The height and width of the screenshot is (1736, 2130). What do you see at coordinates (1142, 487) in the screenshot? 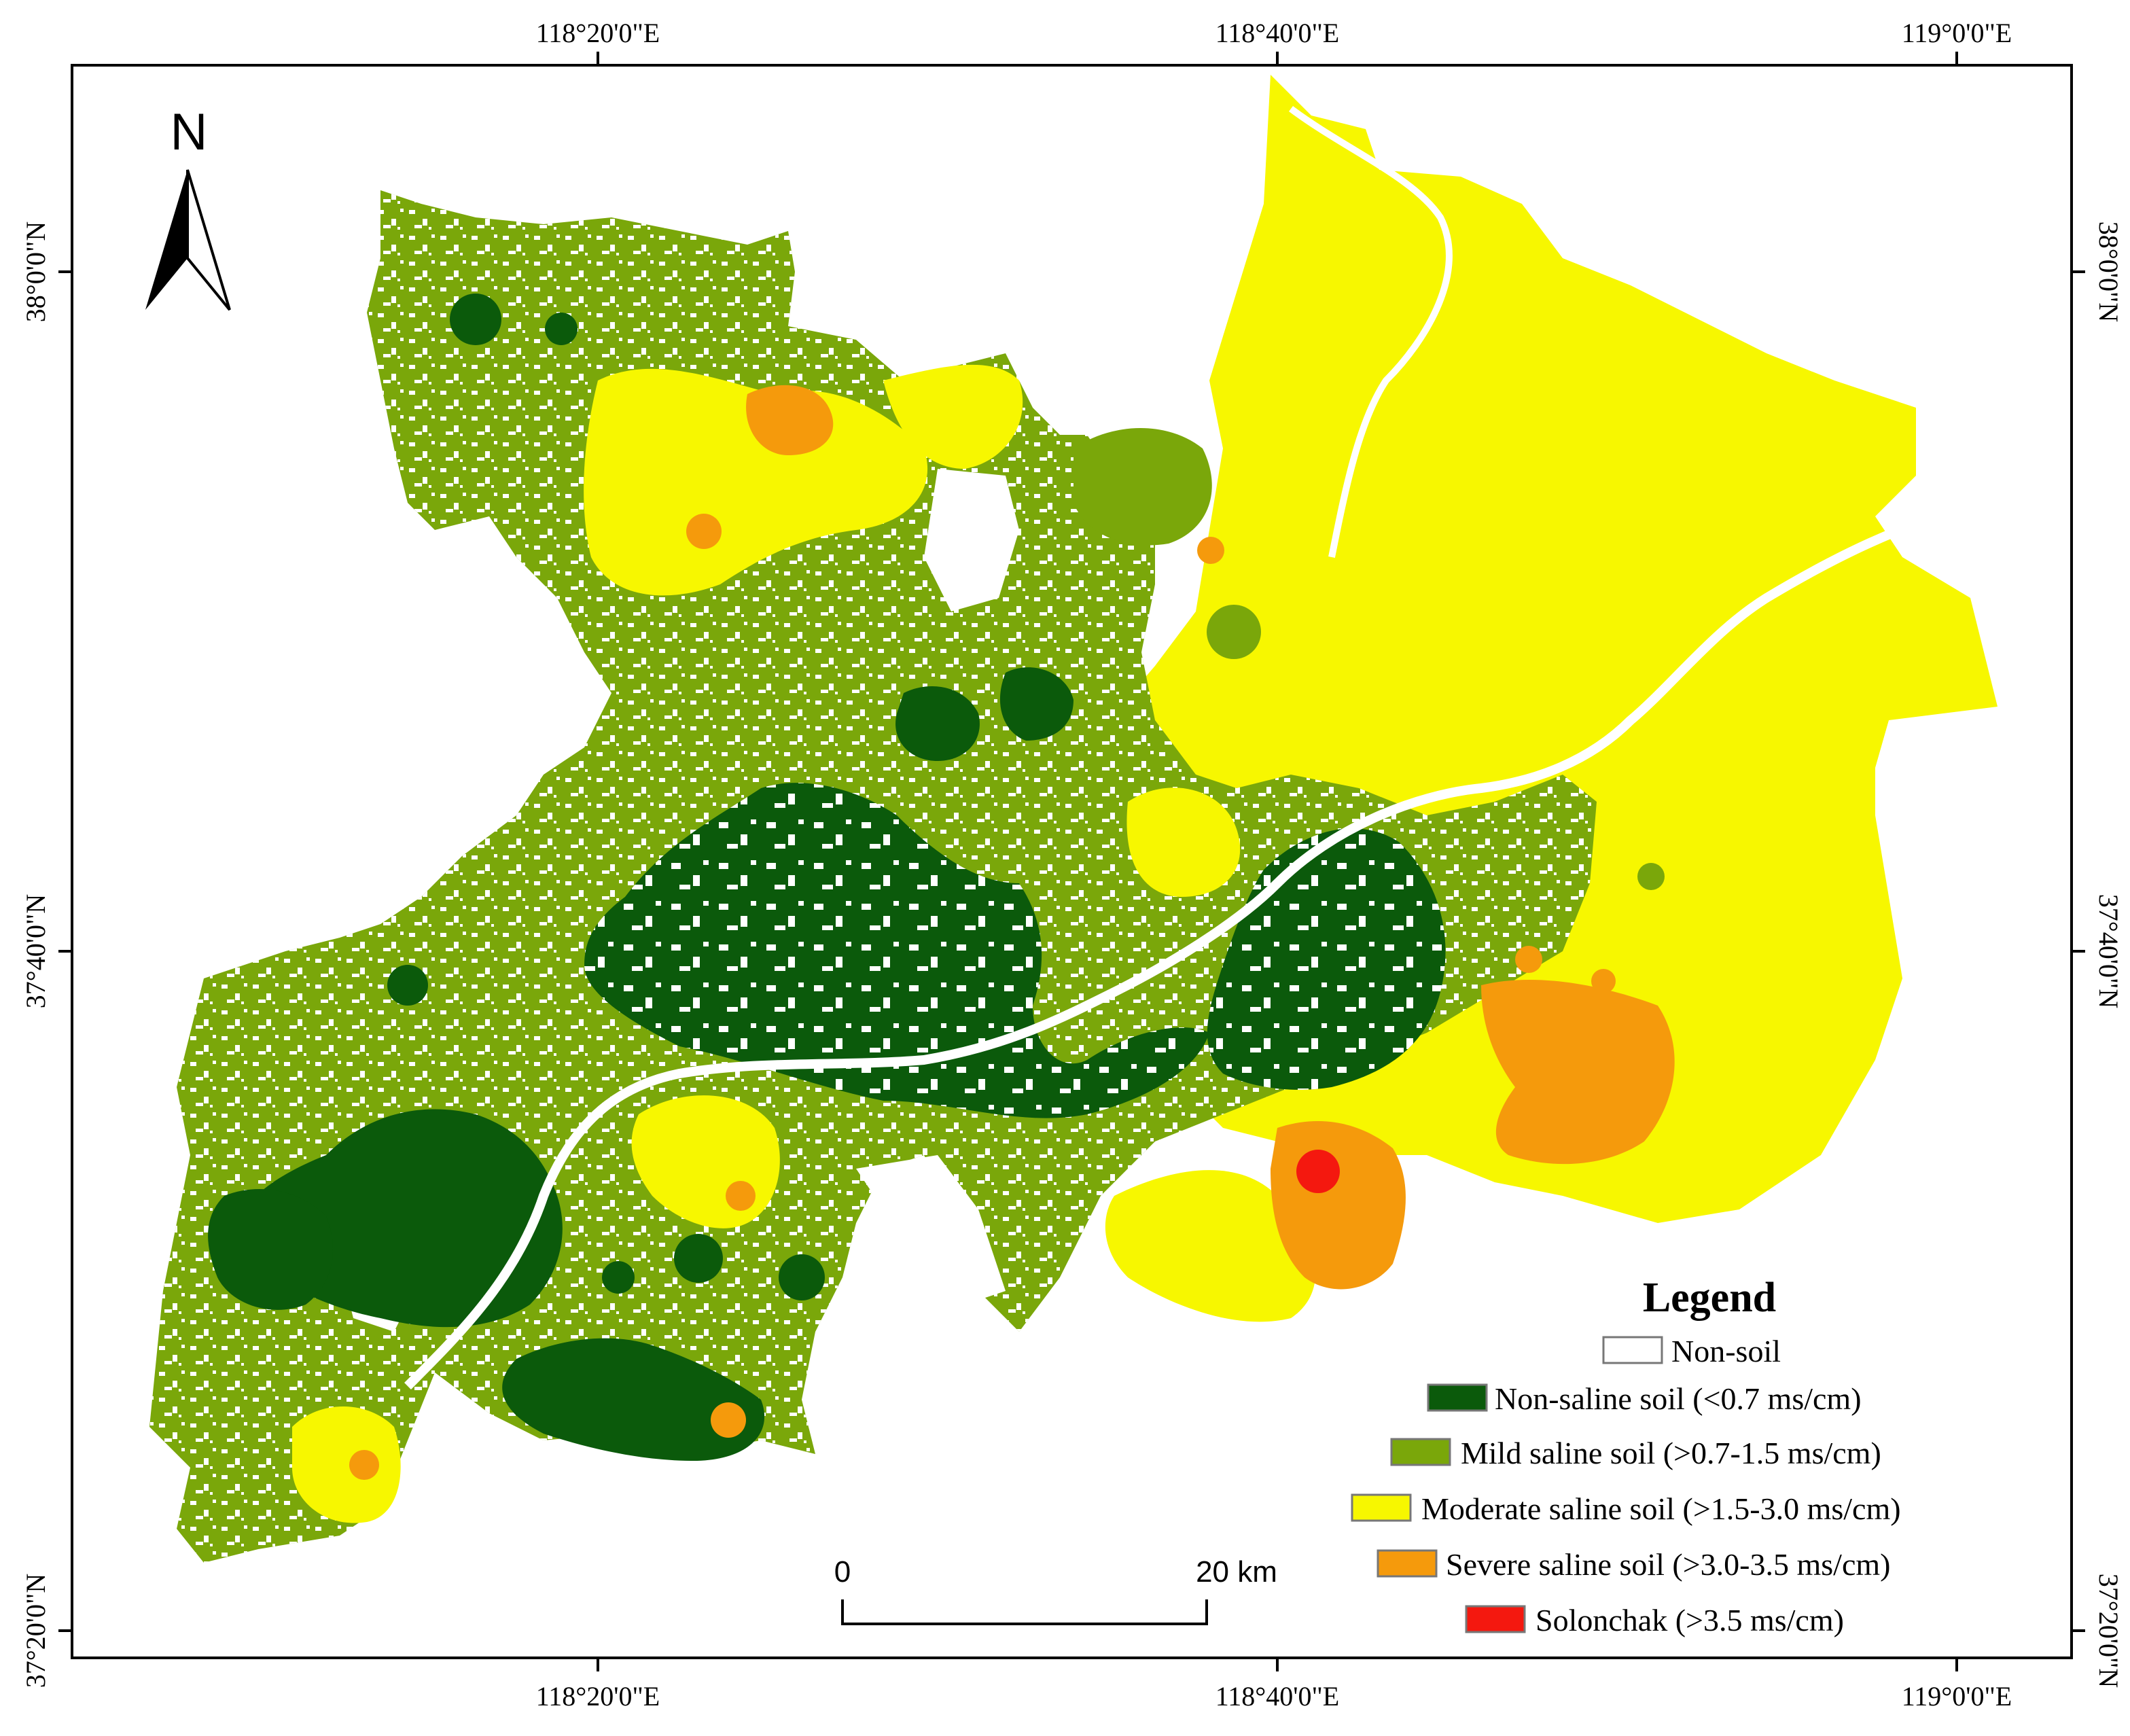
I see `zone-mild-north-patch` at bounding box center [1142, 487].